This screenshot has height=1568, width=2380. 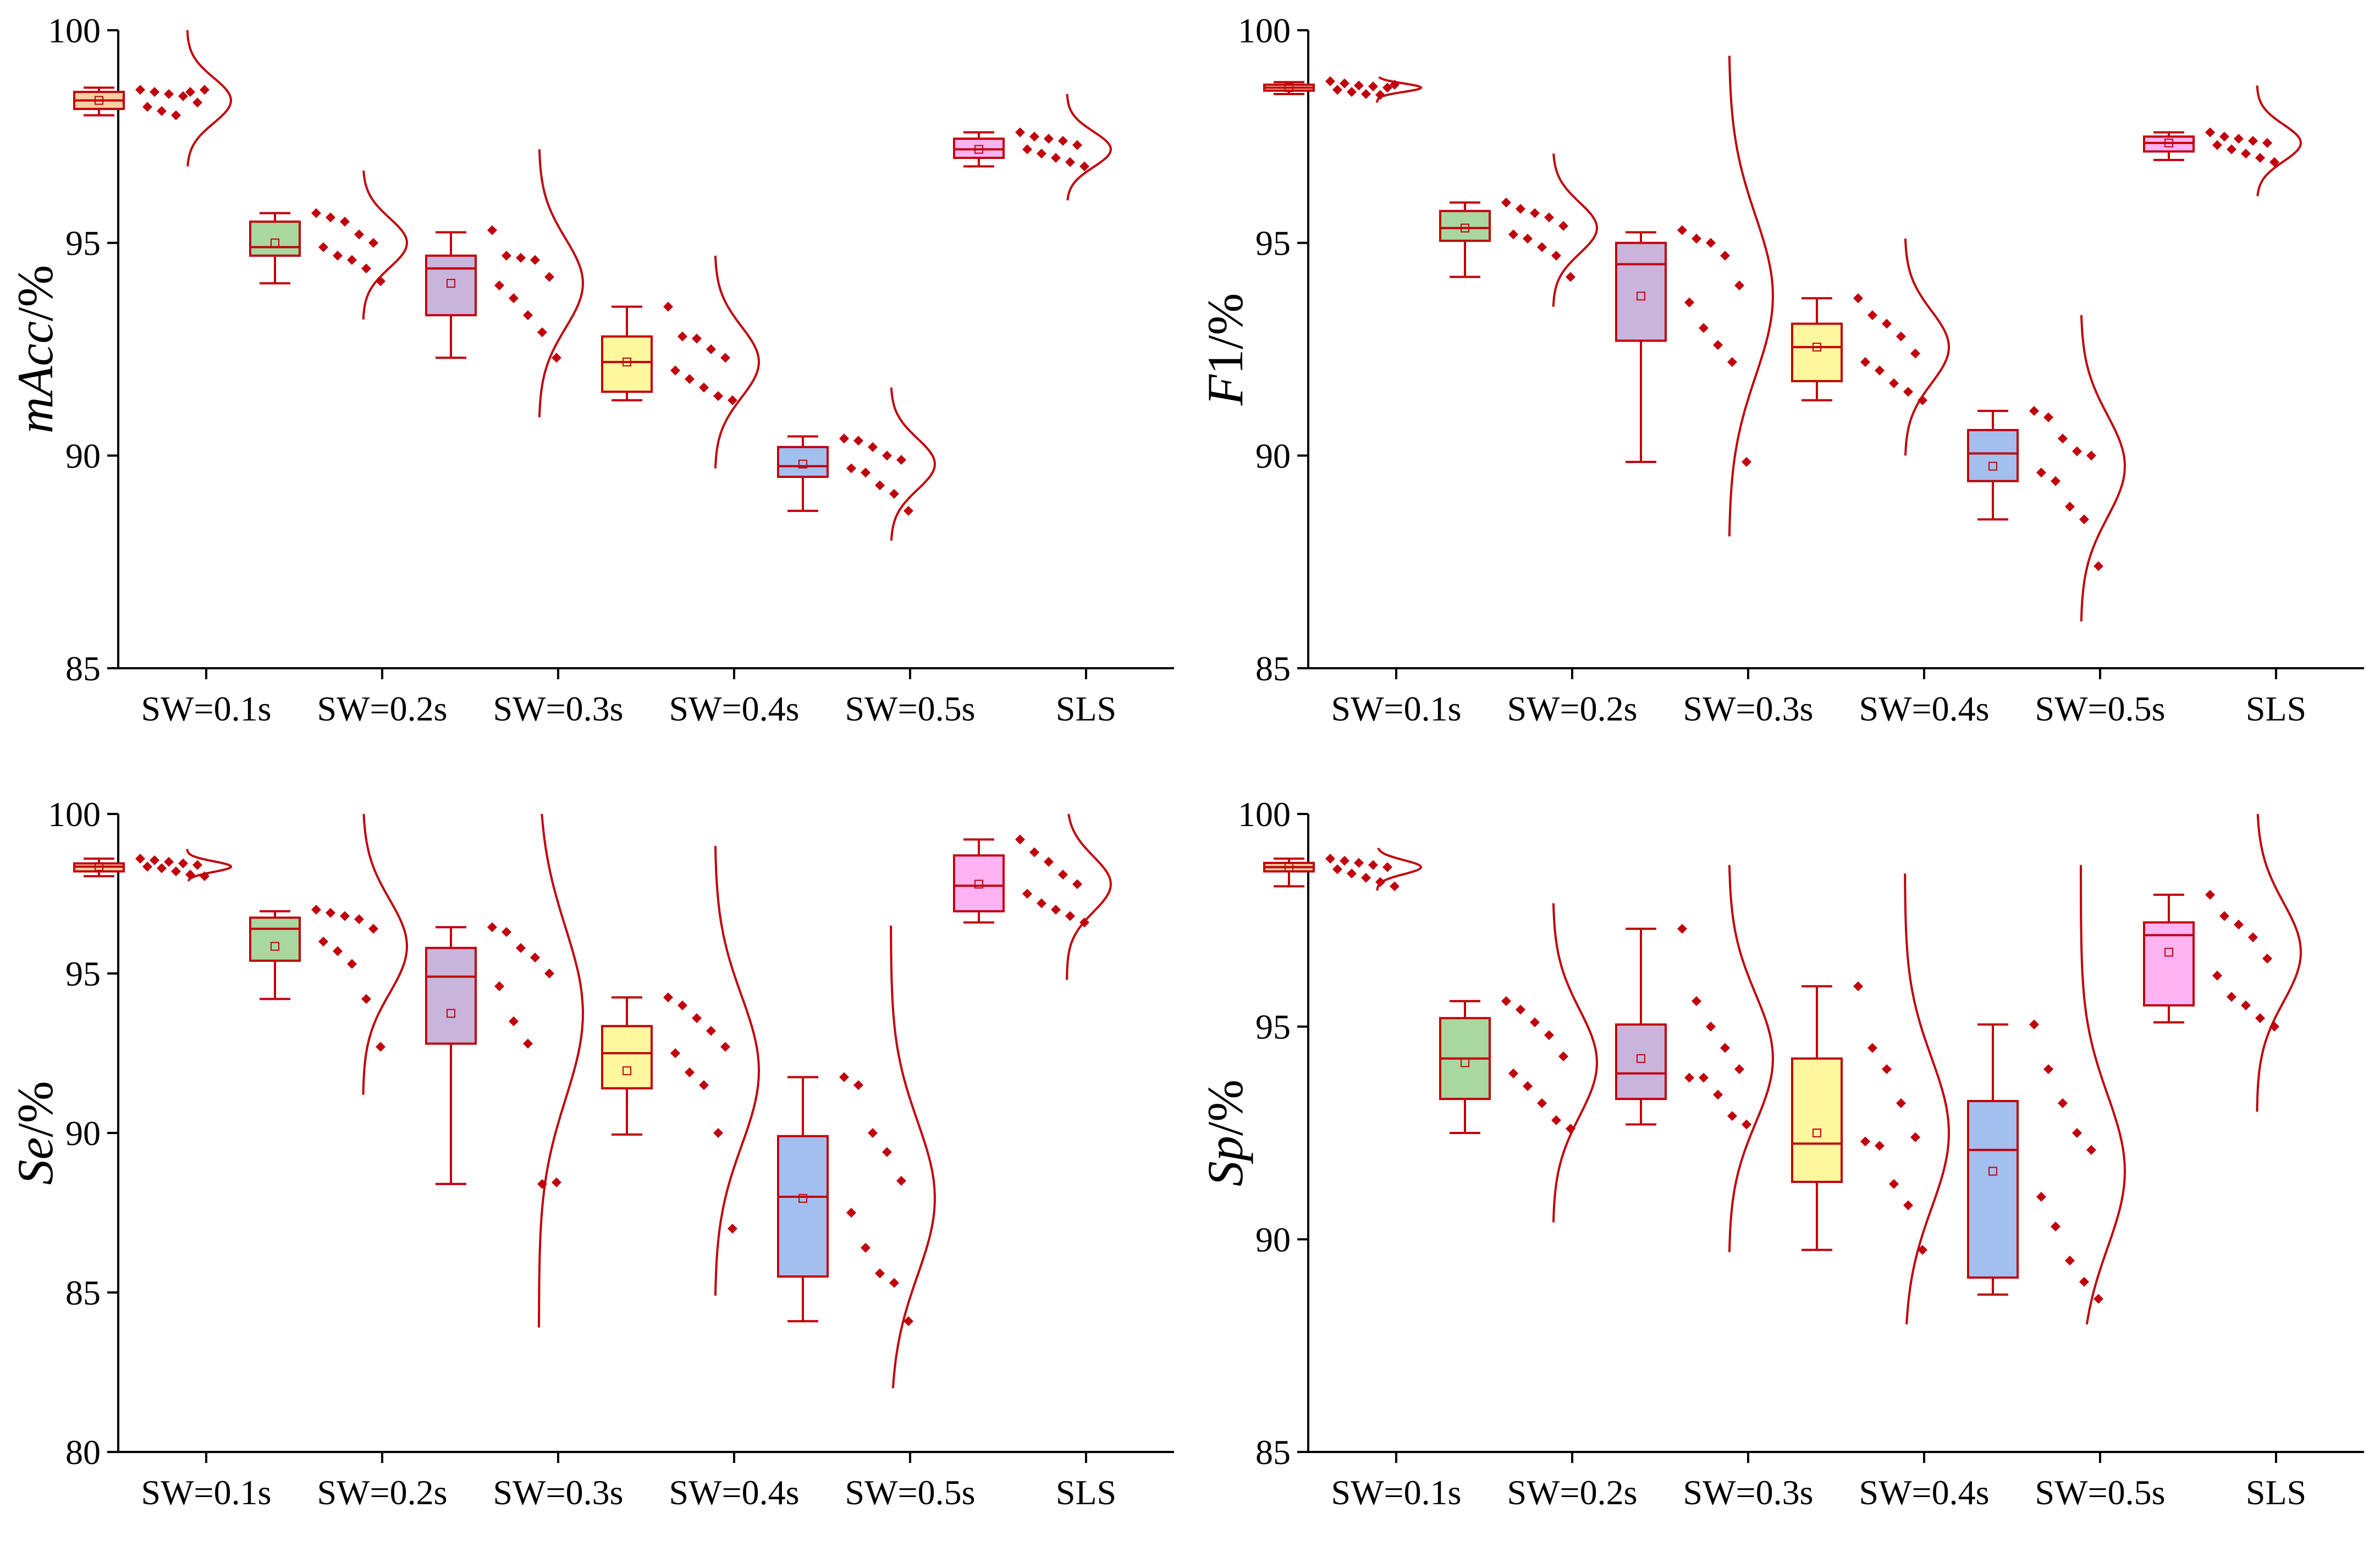 I want to click on y-tick-label: 90, so click(x=83, y=1133).